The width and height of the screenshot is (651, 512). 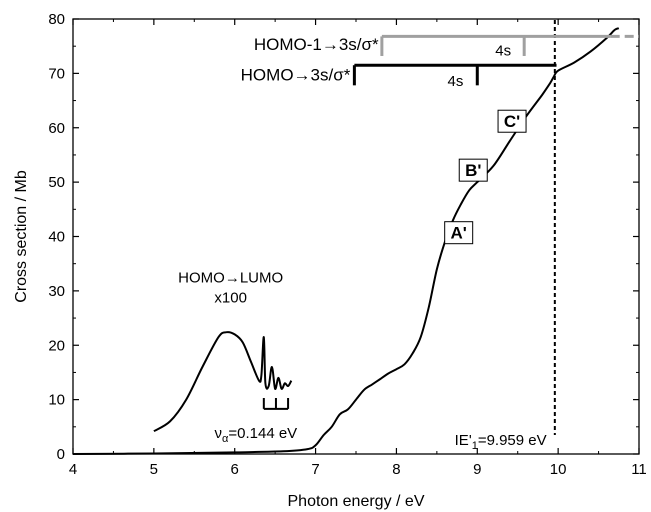 I want to click on y-tick-label: 40, so click(x=56, y=237).